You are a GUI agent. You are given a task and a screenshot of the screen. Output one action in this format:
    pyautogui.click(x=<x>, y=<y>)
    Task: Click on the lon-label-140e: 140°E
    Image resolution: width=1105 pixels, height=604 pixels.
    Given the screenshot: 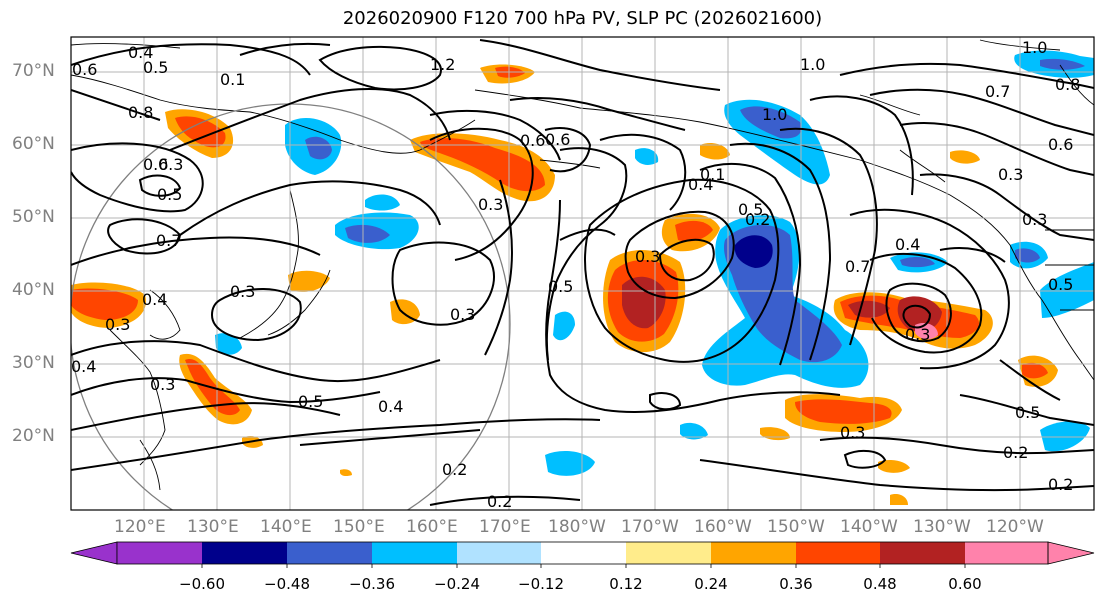 What is the action you would take?
    pyautogui.click(x=286, y=527)
    